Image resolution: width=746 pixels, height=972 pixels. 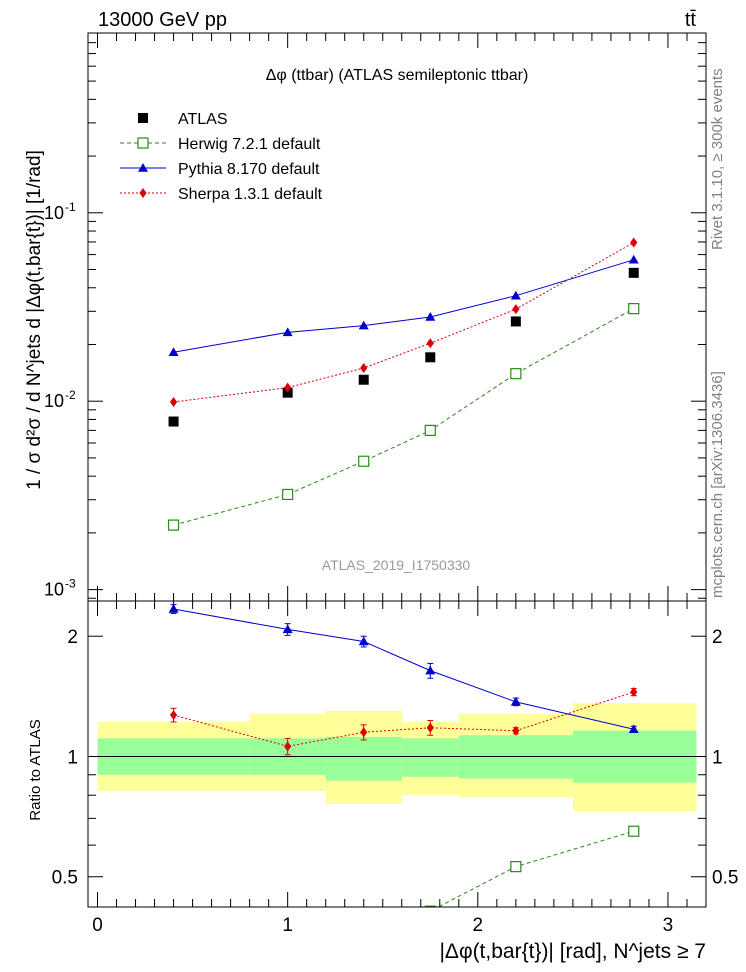 I want to click on ratio-uncertainty-bands, so click(x=397, y=757).